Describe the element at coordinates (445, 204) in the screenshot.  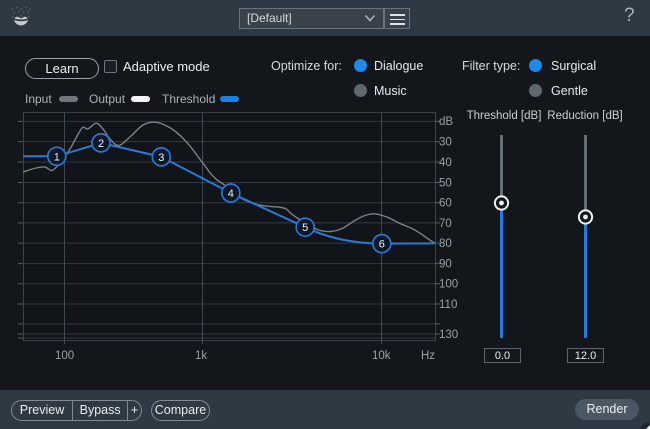
I see `svg-text: 60` at that location.